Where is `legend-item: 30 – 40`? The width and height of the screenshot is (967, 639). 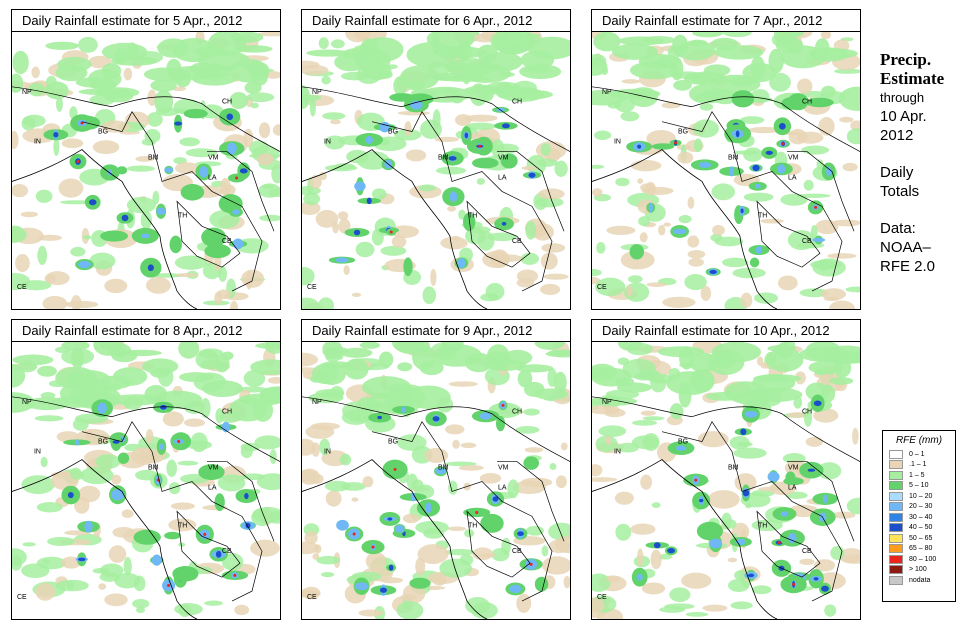
legend-item: 30 – 40 is located at coordinates (919, 517).